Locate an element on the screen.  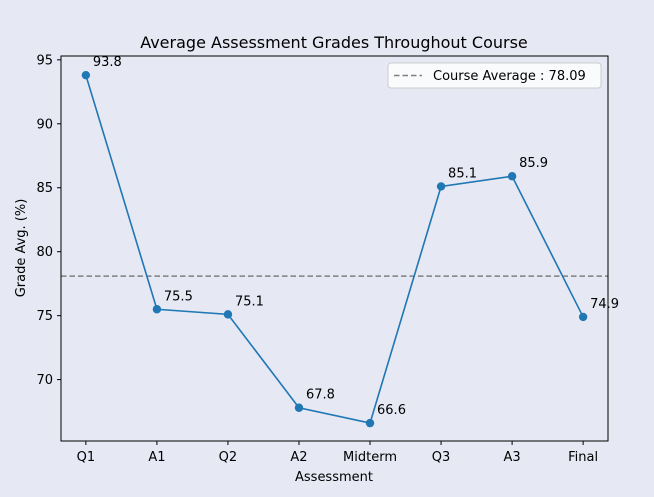
data-point-final is located at coordinates (583, 317).